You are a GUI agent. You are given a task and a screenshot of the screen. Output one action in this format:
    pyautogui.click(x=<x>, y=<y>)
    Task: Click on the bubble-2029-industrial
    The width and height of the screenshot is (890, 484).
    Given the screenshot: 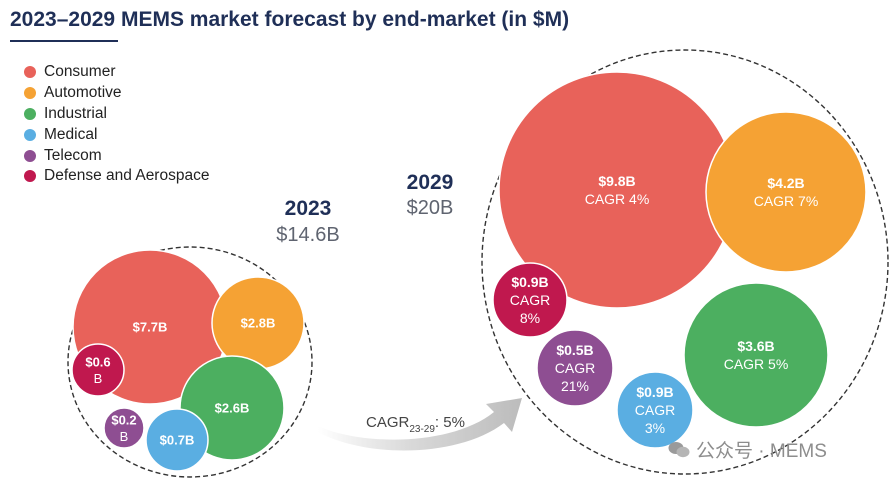 What is the action you would take?
    pyautogui.click(x=756, y=355)
    